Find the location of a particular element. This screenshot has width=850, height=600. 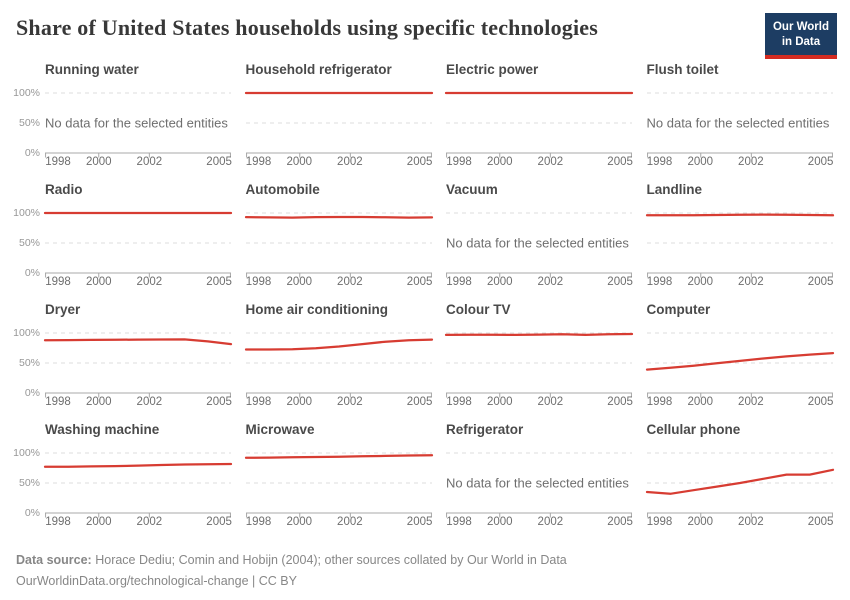

panel-dryer: Dryer 100% 50% 0% 1998 2000 2002 2005 is located at coordinates (123, 355).